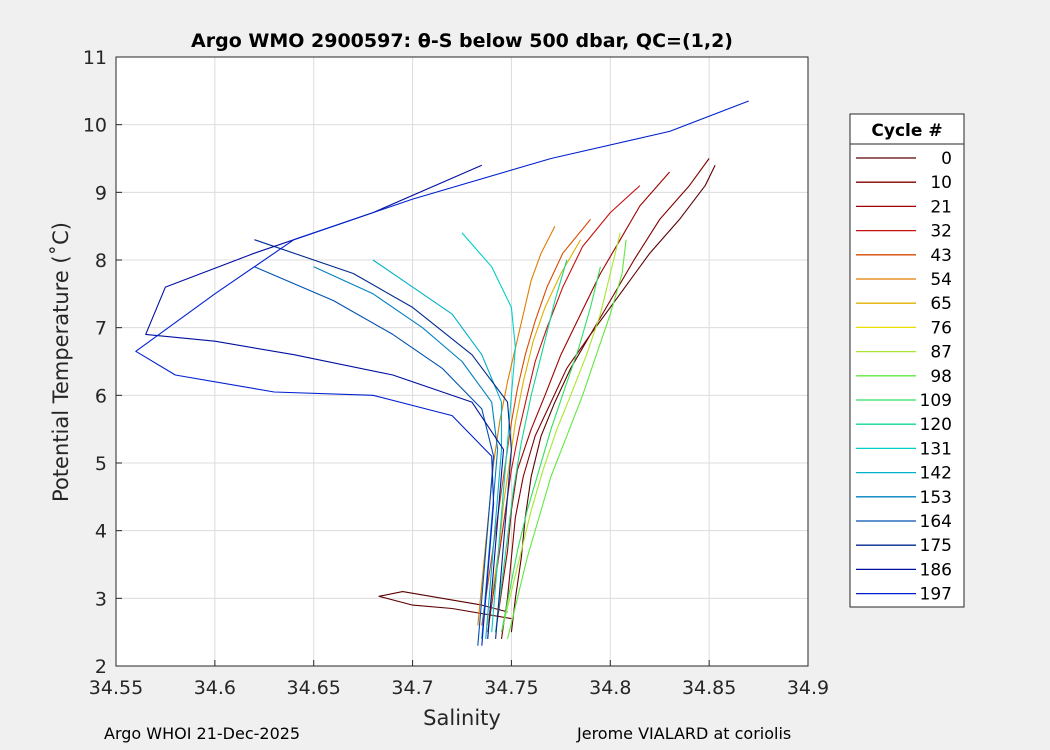  What do you see at coordinates (941, 256) in the screenshot?
I see `legend-label: 43` at bounding box center [941, 256].